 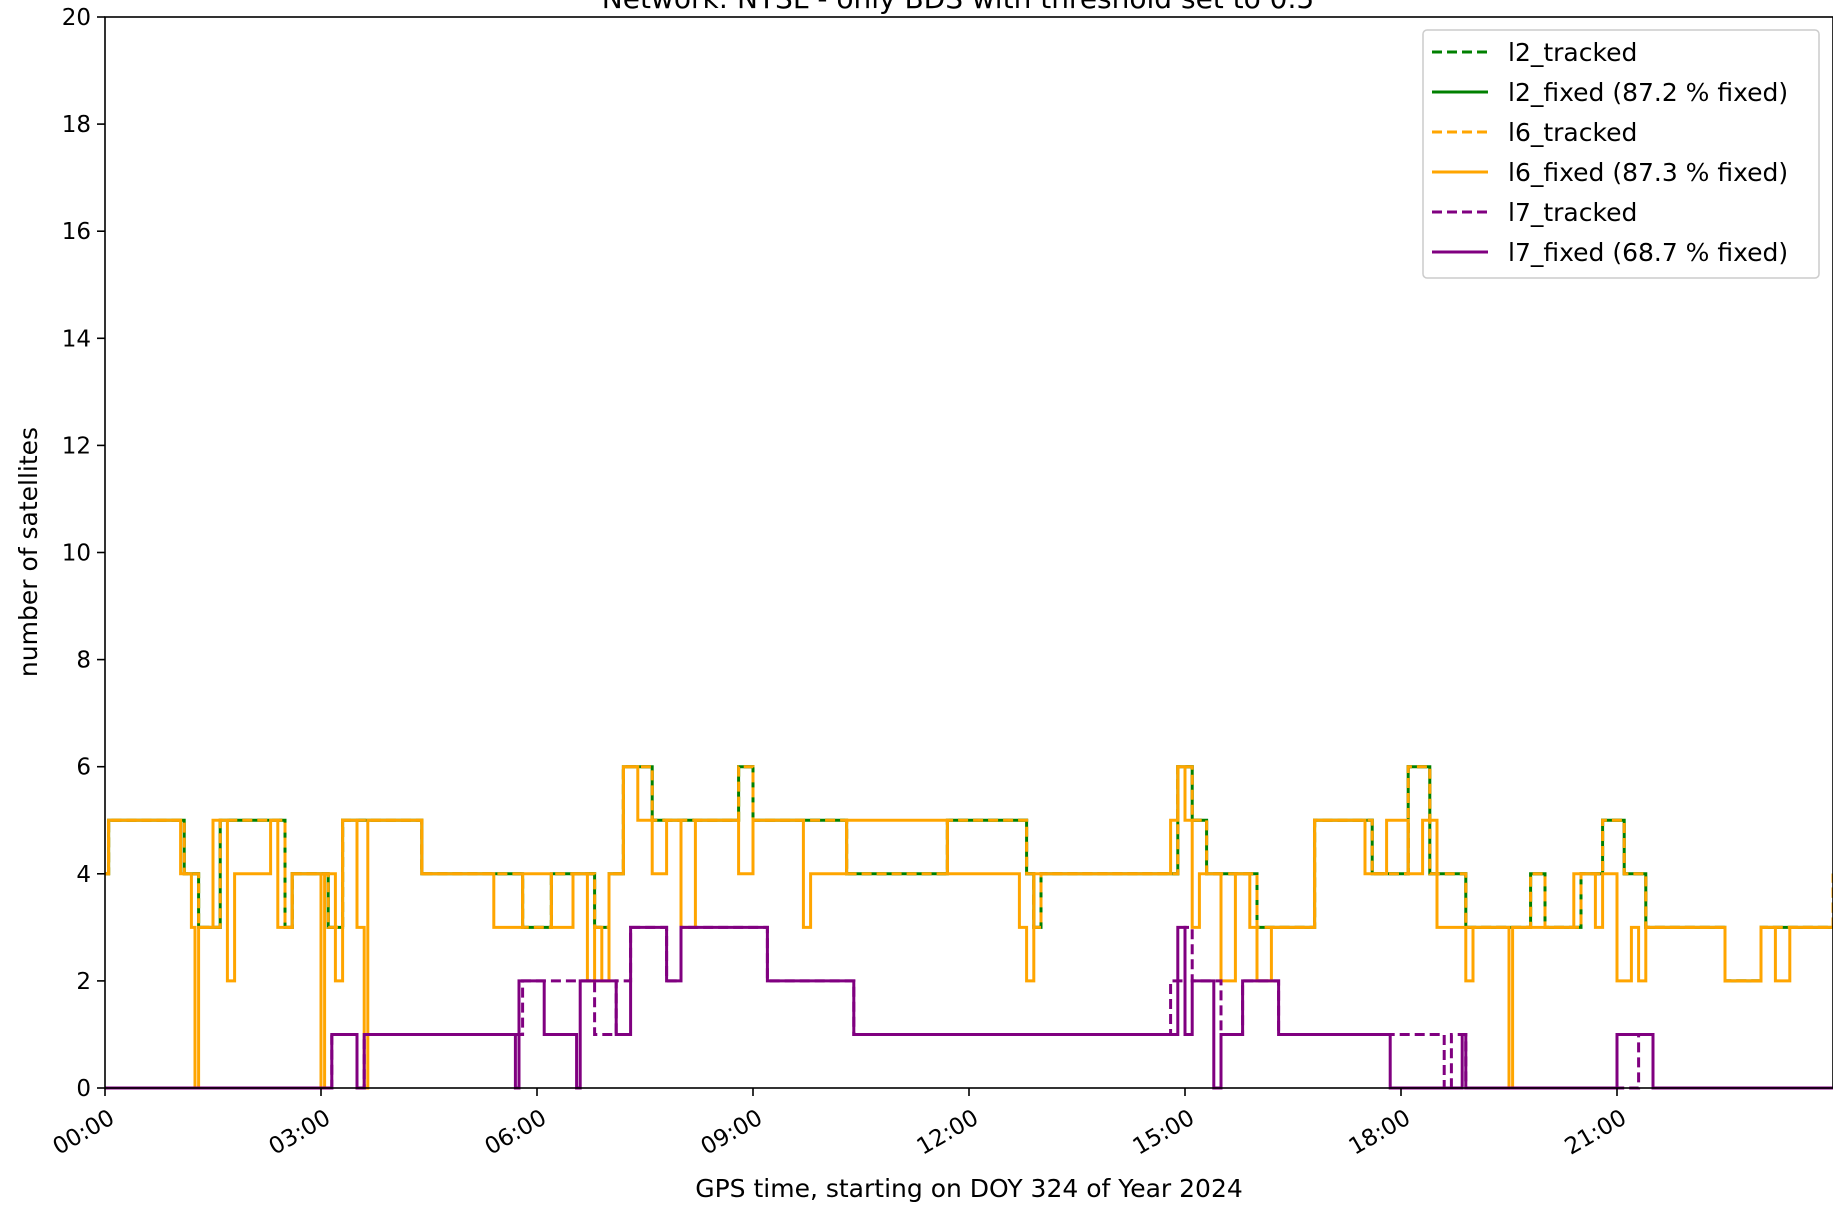 I want to click on y-axis: 0 2 4 6 8 10 12 14 16 18 20, so click(x=83, y=553).